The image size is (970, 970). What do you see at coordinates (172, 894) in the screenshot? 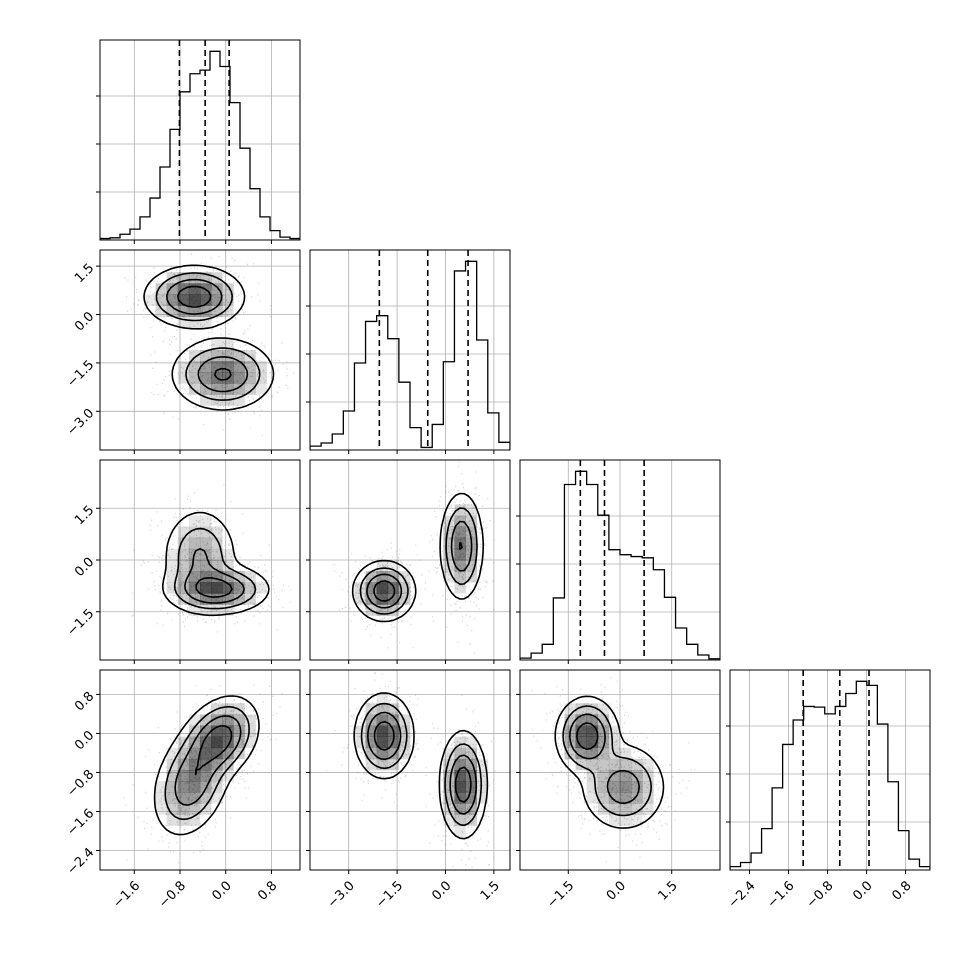
I see `x-tick-label-0-1: −0.8` at bounding box center [172, 894].